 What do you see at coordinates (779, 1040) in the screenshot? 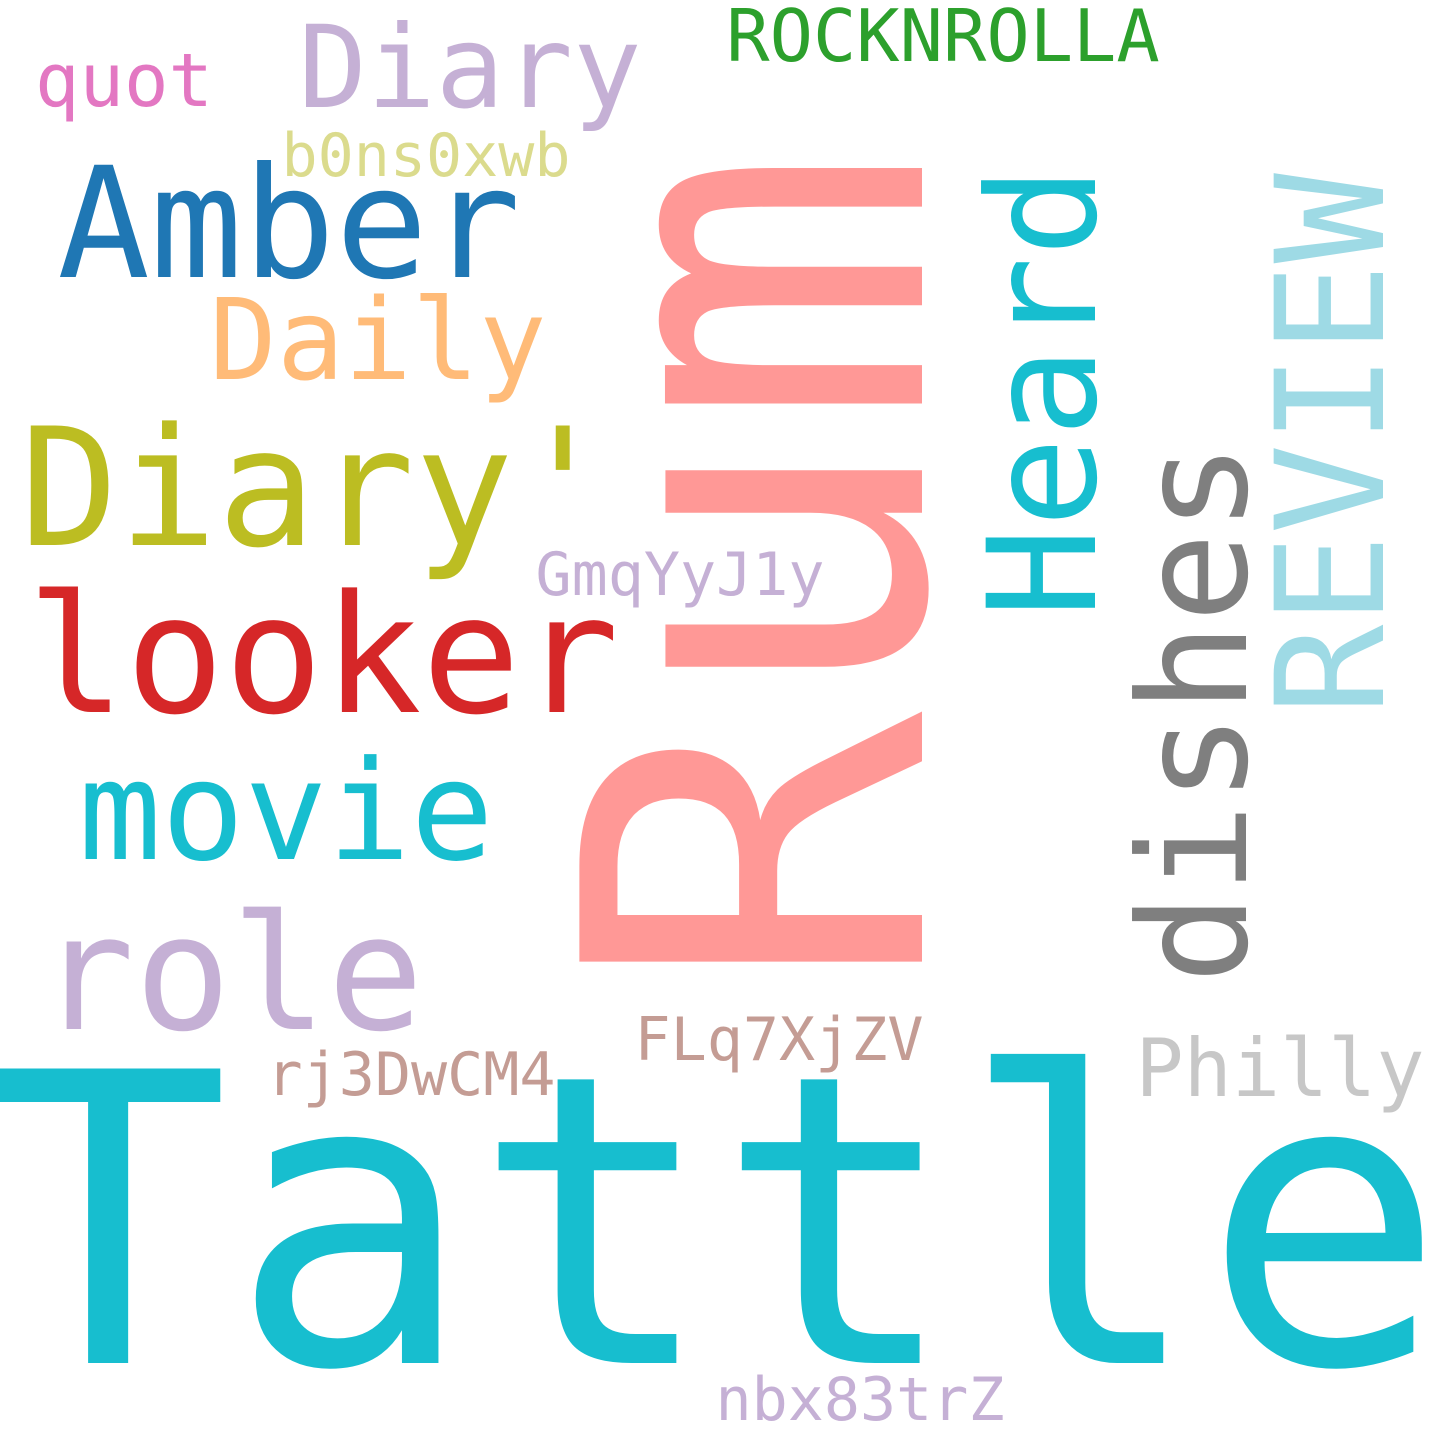
I see `word-flq7xjzv: FLq7XjZV` at bounding box center [779, 1040].